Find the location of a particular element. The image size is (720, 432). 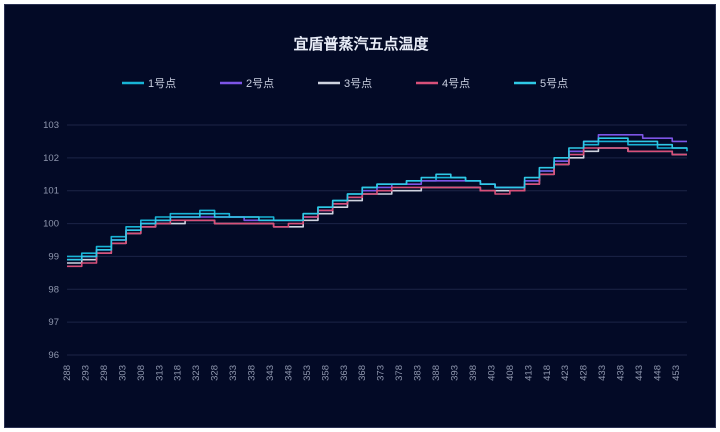

x-tick-label: 388 is located at coordinates (436, 373).